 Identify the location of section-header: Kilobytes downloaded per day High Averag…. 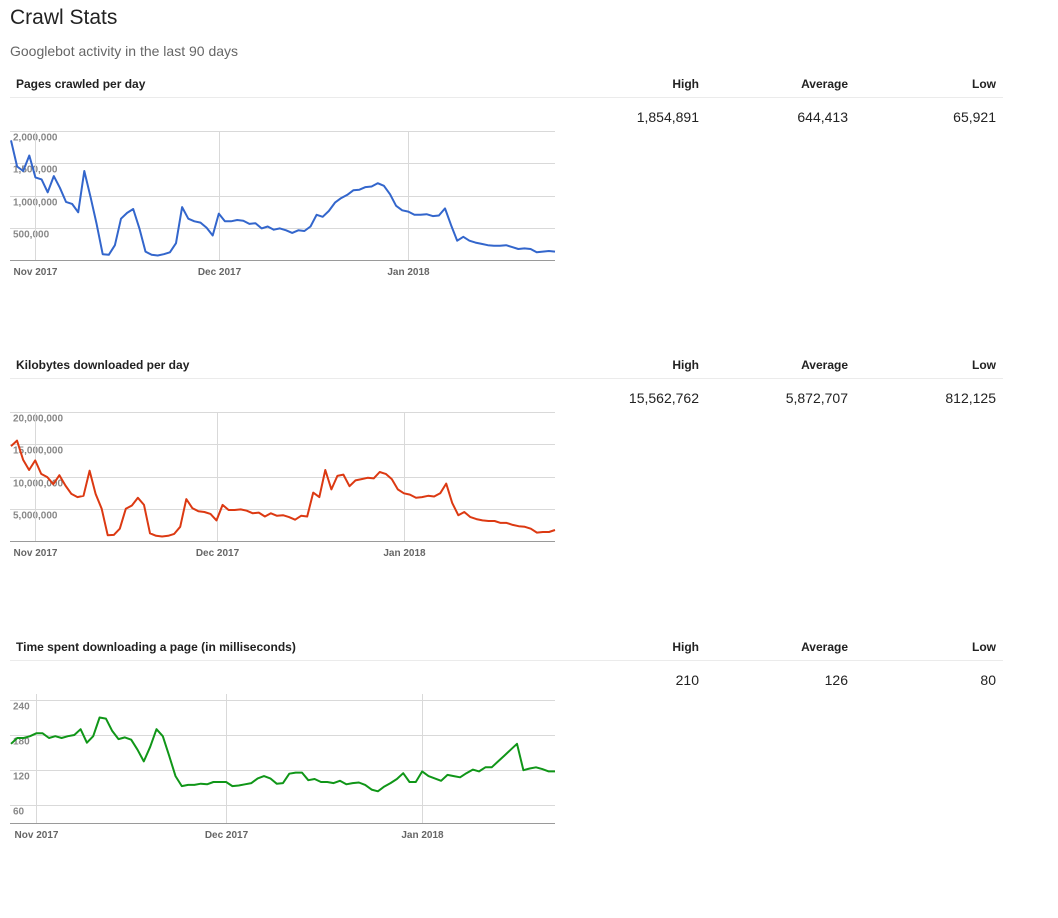
(506, 367).